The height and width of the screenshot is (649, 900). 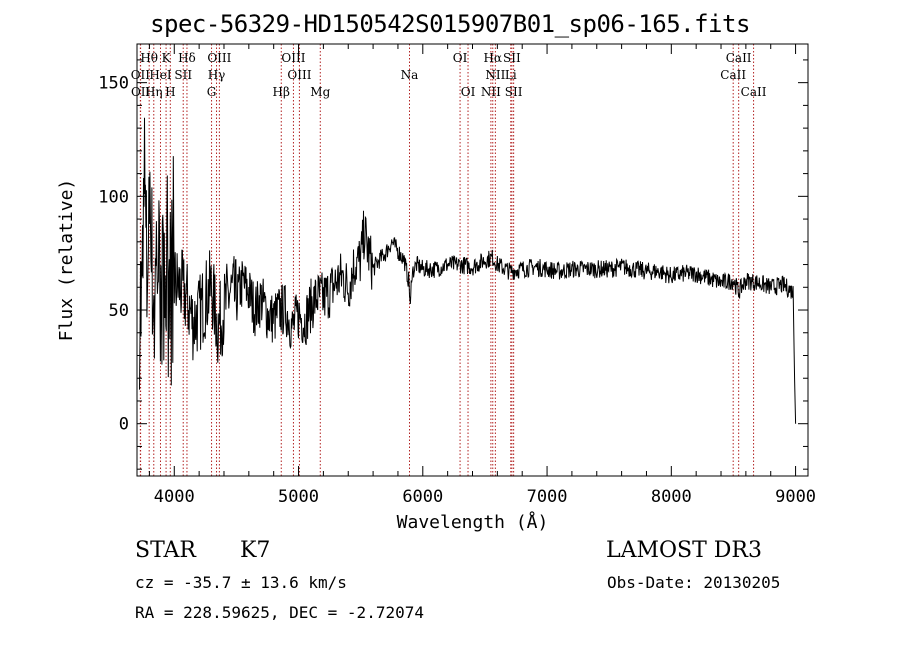 I want to click on y-axis-label: Flux (relative), so click(x=66, y=260).